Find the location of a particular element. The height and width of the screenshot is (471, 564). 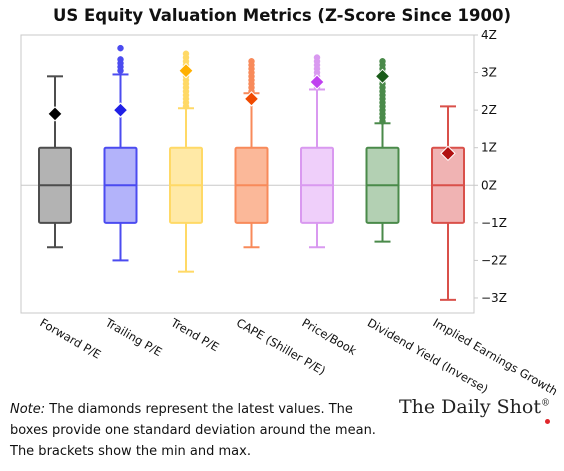

y-tick-label: 1Z is located at coordinates (489, 148).